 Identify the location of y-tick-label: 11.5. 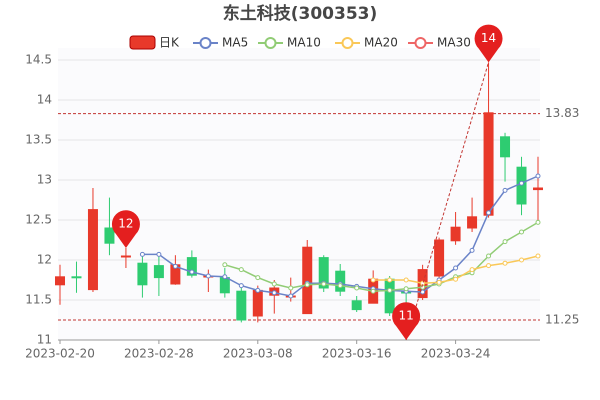
(38, 300).